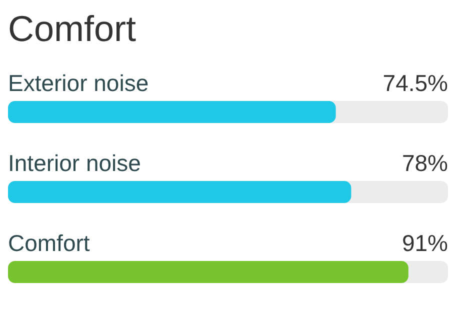 The width and height of the screenshot is (466, 318). I want to click on data-label: 91%, so click(425, 243).